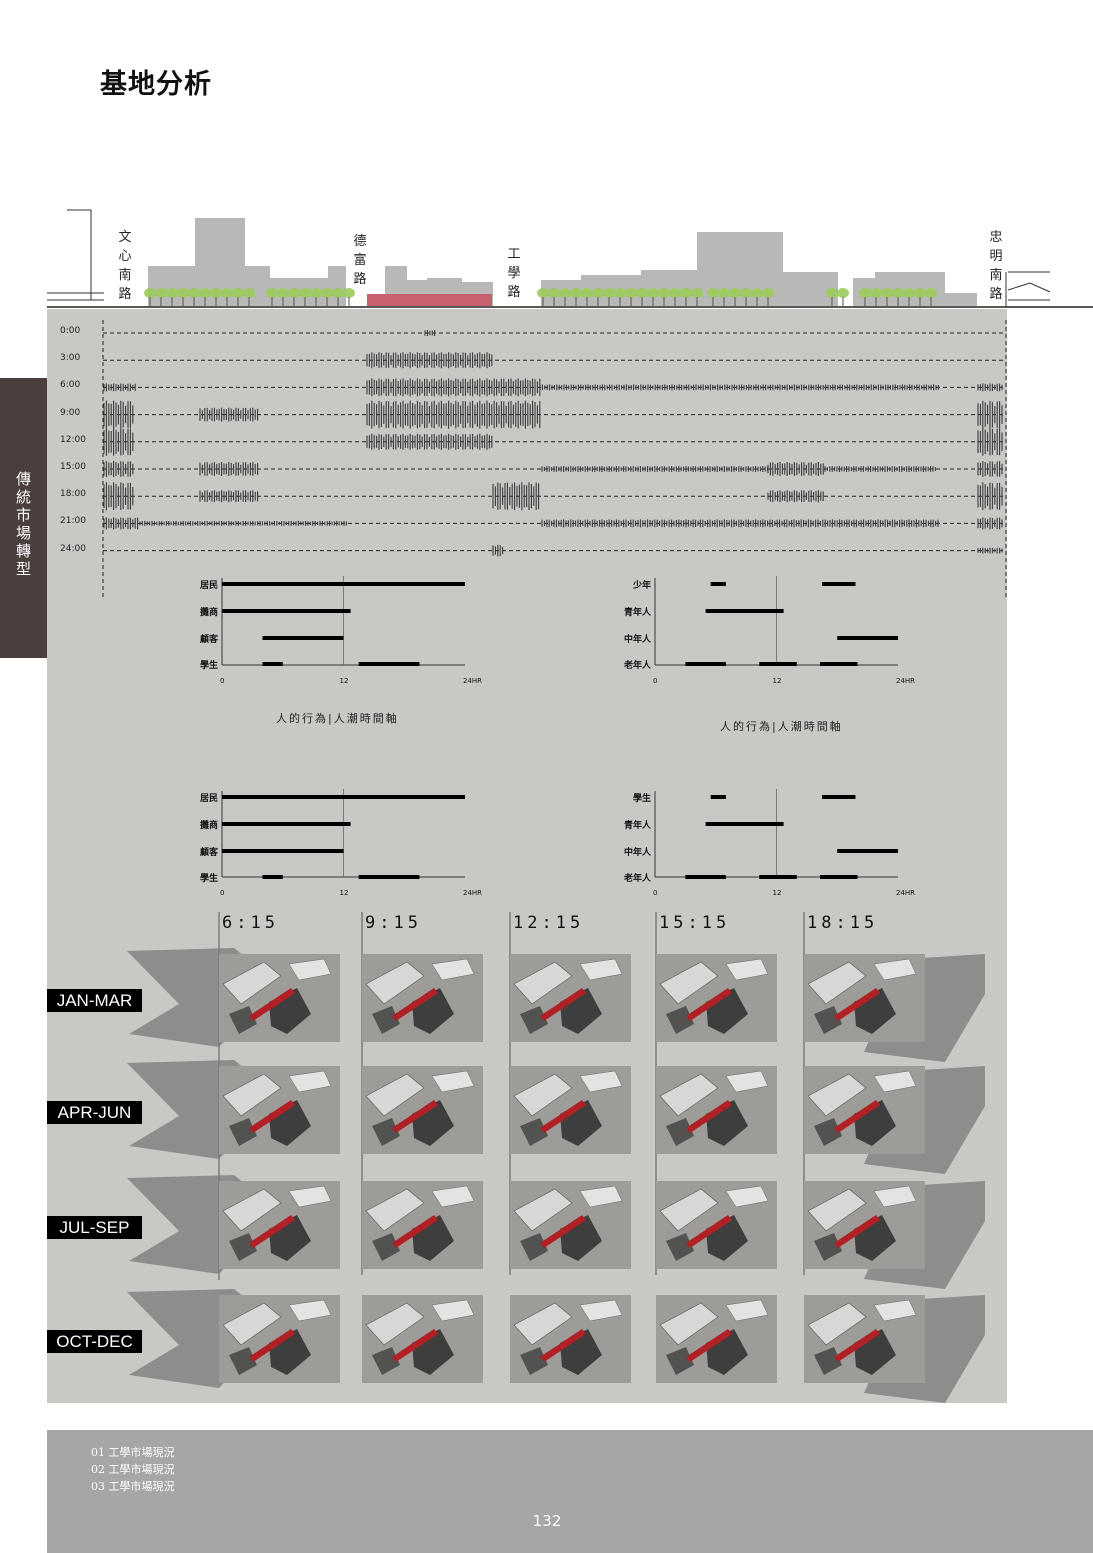 The height and width of the screenshot is (1553, 1093). What do you see at coordinates (781, 726) in the screenshot?
I see `chart-caption: 人的行為|人潮時間軸` at bounding box center [781, 726].